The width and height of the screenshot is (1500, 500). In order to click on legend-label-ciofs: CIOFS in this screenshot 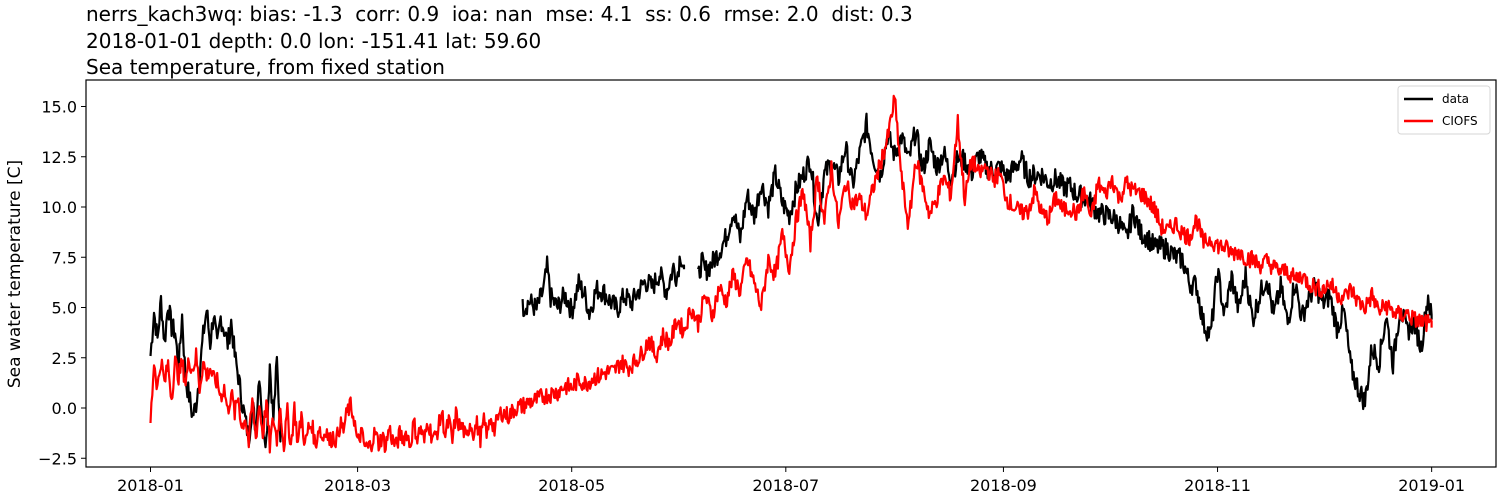, I will do `click(1460, 121)`.